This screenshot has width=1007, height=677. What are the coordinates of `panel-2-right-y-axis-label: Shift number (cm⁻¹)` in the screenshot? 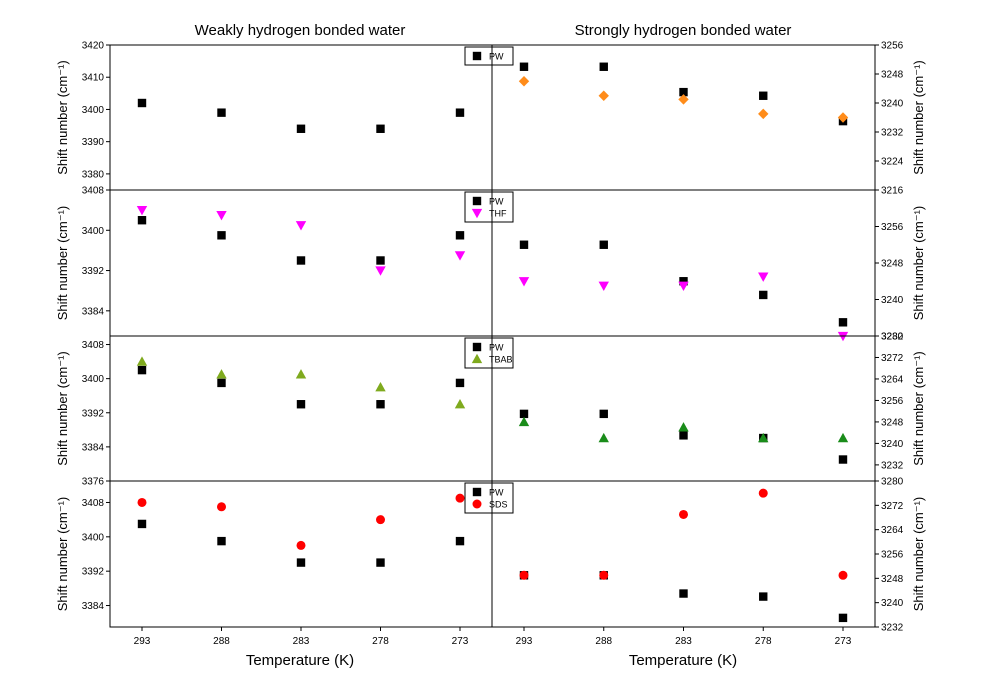 It's located at (918, 263).